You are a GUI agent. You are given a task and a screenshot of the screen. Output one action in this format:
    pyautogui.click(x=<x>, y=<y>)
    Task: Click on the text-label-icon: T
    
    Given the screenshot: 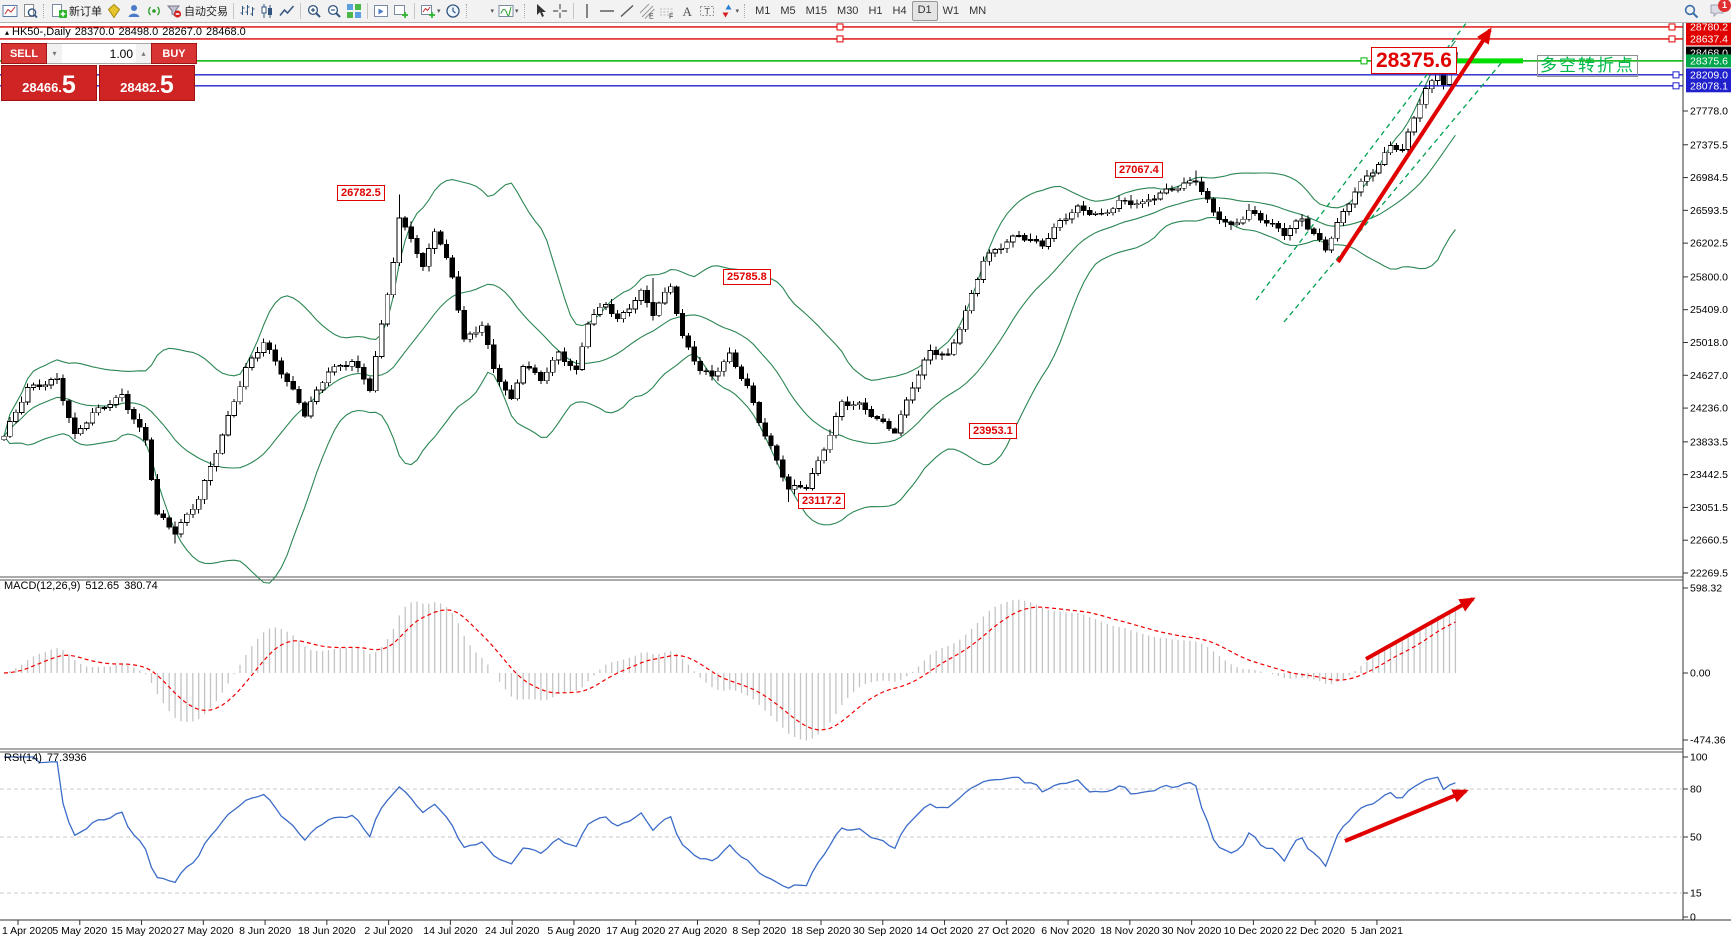 What is the action you would take?
    pyautogui.click(x=707, y=11)
    